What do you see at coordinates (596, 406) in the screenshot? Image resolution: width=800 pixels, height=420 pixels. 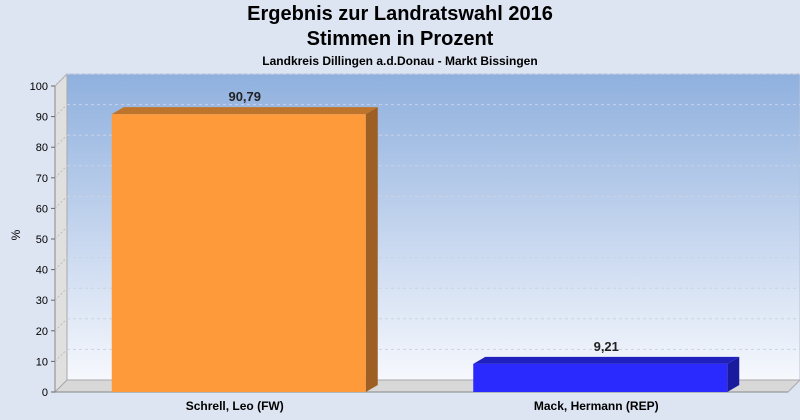 I see `x-tick-label: Mack, Hermann (REP)` at bounding box center [596, 406].